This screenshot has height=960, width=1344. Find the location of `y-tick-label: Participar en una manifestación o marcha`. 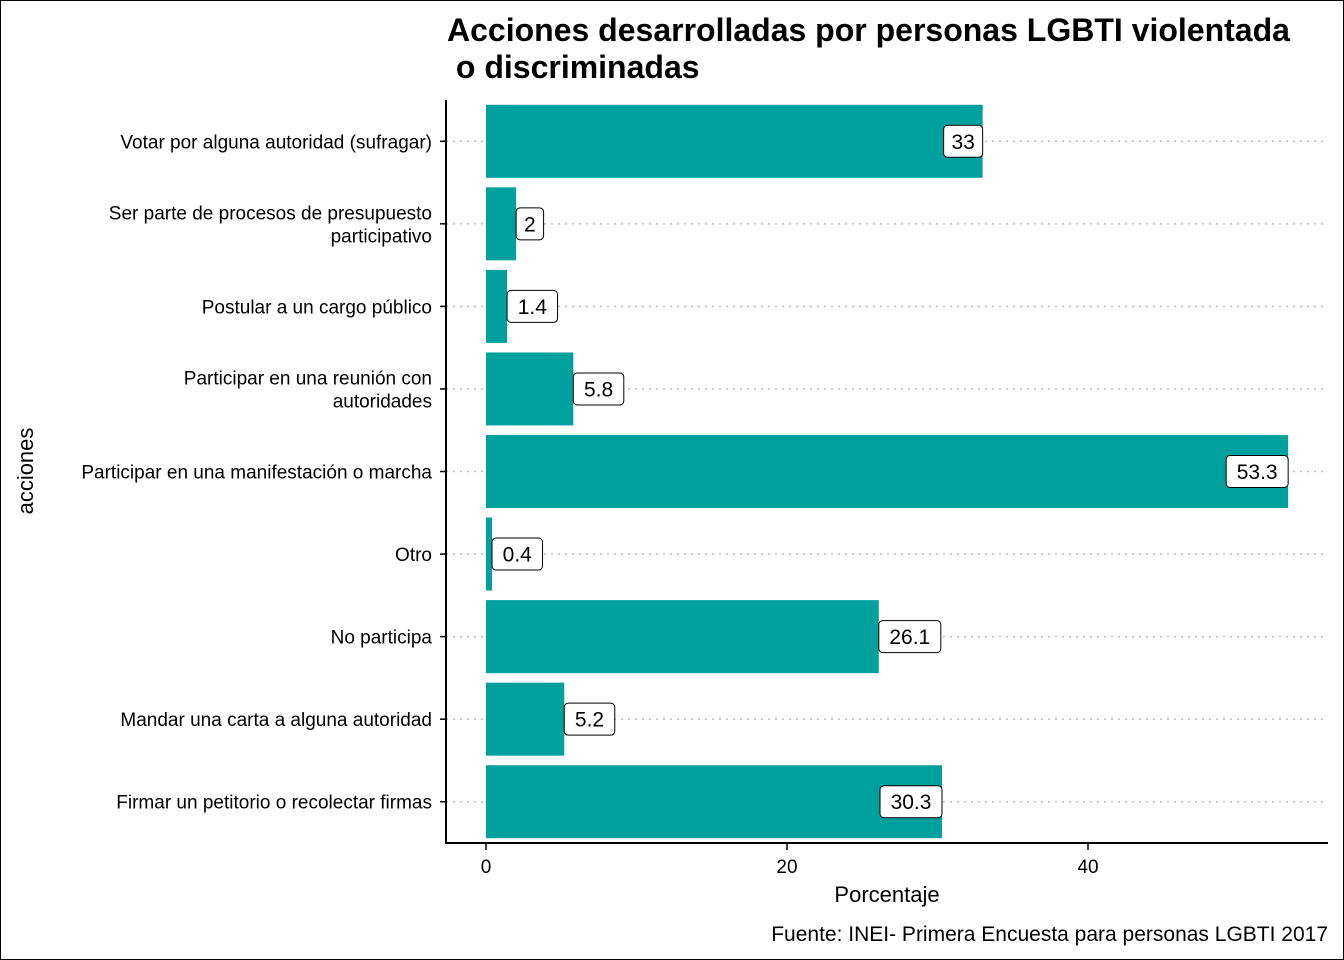

y-tick-label: Participar en una manifestación o marcha is located at coordinates (256, 473).